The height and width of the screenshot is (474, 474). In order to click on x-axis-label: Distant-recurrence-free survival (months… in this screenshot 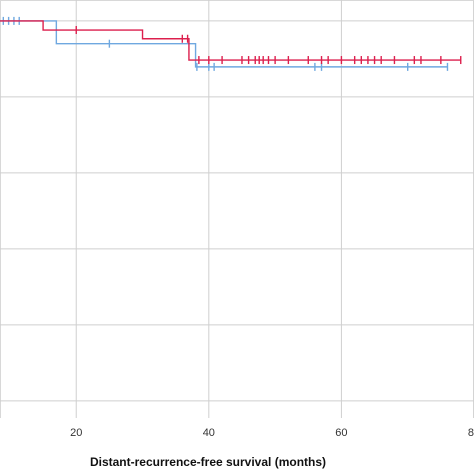, I will do `click(208, 462)`.